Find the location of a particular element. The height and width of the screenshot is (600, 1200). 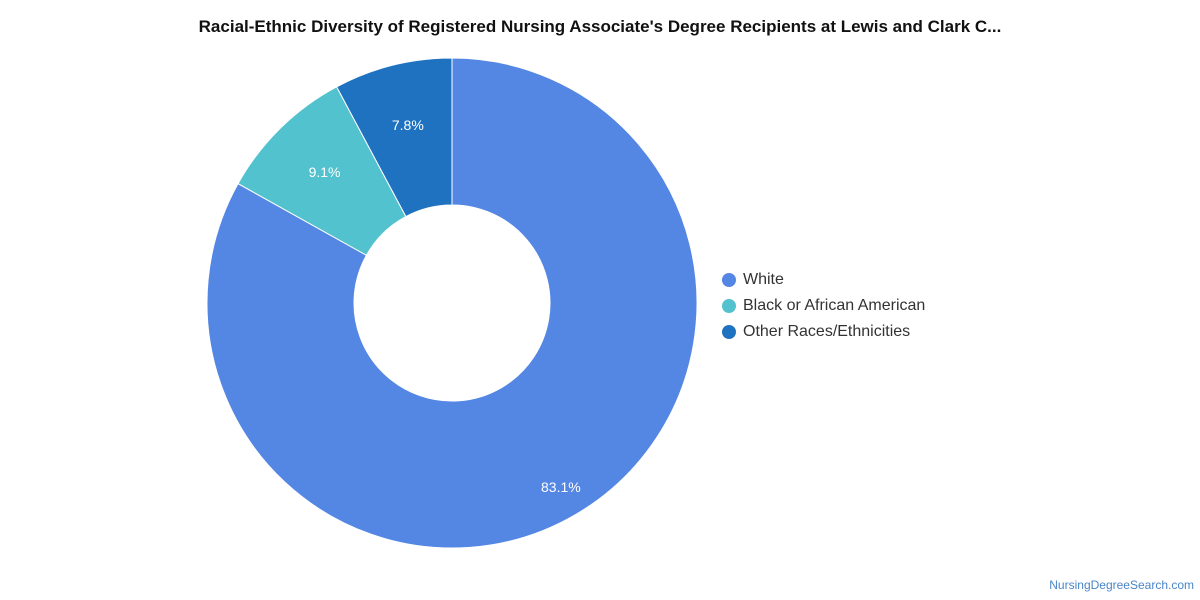

slice-labels: 83.1% 9.1% 7.8% is located at coordinates (445, 306).